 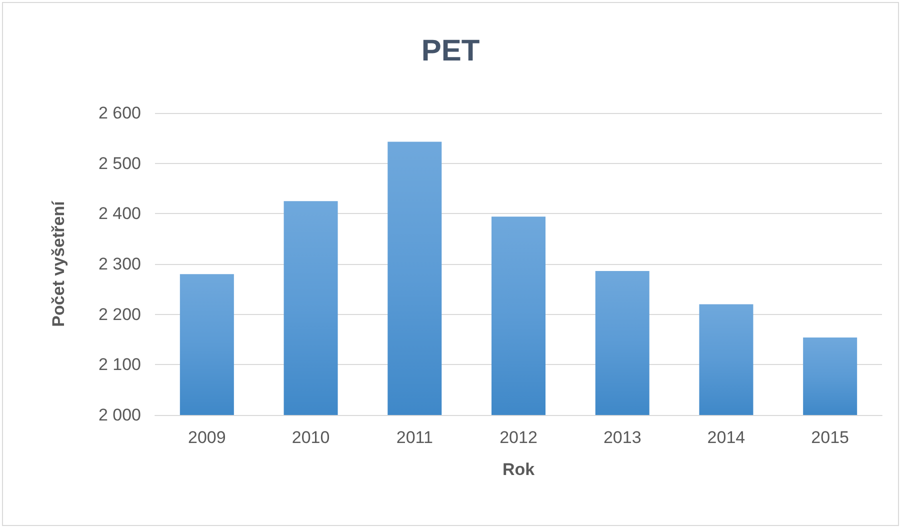 I want to click on x-tick-label: 2011, so click(x=414, y=437).